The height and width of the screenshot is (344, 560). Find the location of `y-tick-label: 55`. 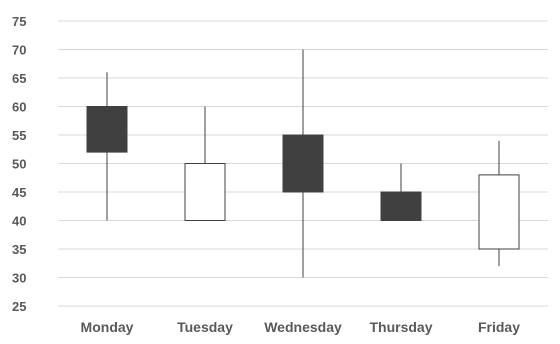

y-tick-label: 55 is located at coordinates (19, 135).